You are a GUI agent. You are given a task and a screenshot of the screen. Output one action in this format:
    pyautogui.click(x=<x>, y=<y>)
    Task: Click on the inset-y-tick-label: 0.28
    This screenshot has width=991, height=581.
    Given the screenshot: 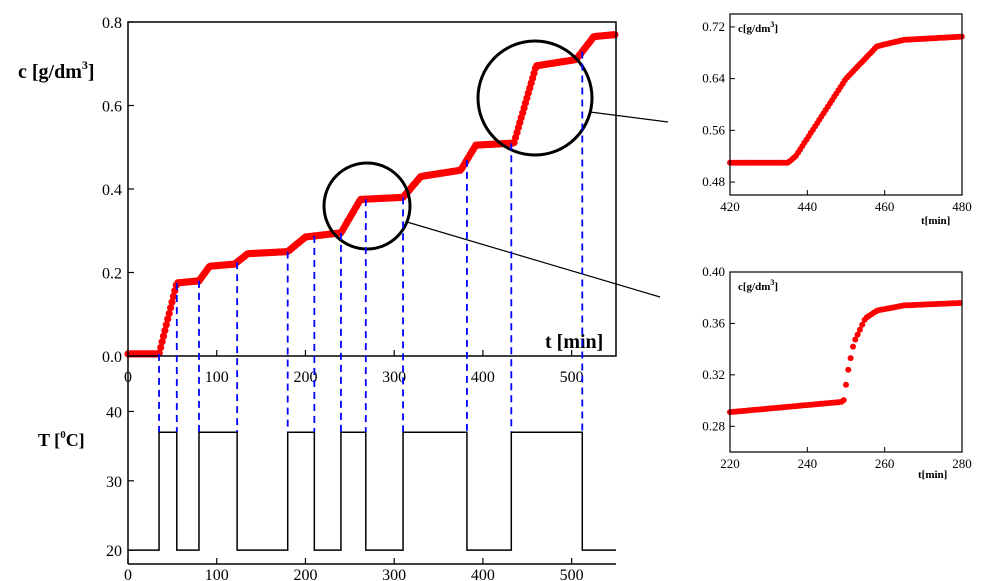 What is the action you would take?
    pyautogui.click(x=713, y=425)
    